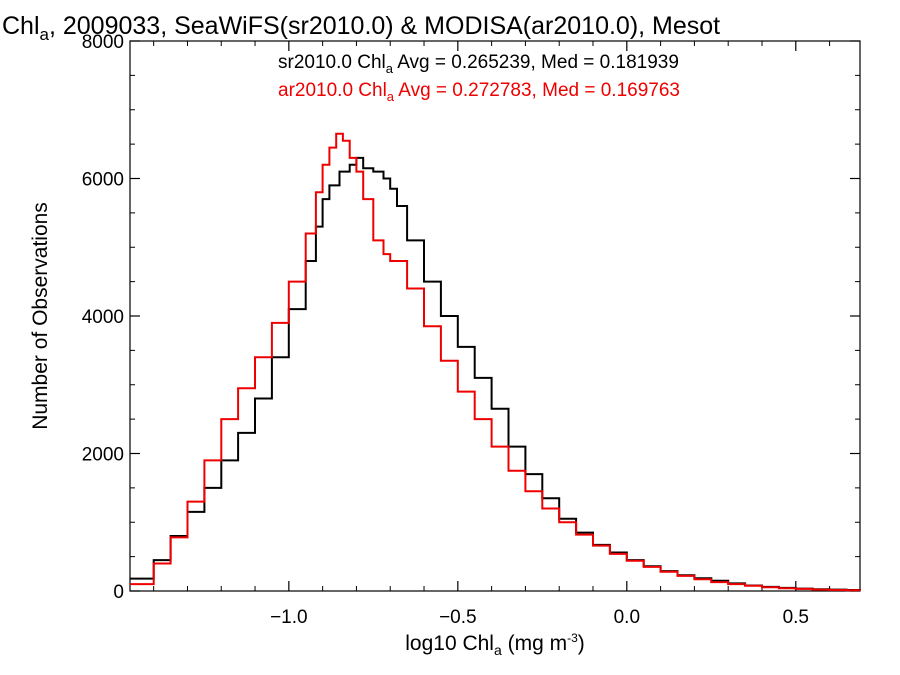  What do you see at coordinates (103, 317) in the screenshot?
I see `y-tick-label: 4000` at bounding box center [103, 317].